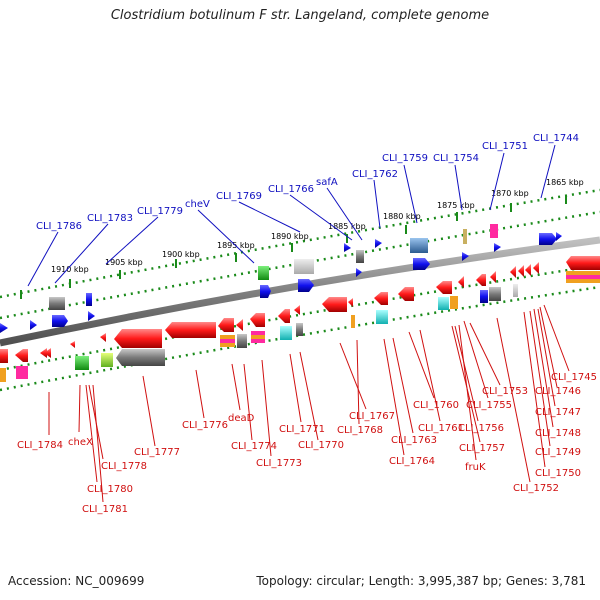 The height and width of the screenshot is (600, 600). What do you see at coordinates (181, 254) in the screenshot?
I see `kbp-label: 1900 kbp` at bounding box center [181, 254].